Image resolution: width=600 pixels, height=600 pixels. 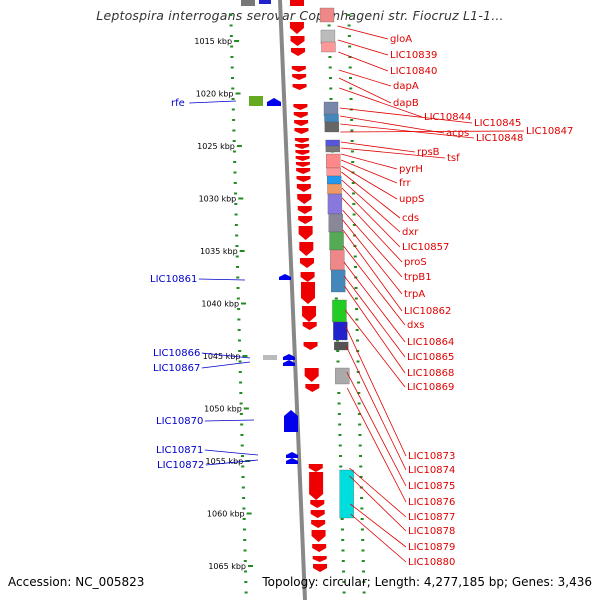 What do you see at coordinates (428, 152) in the screenshot?
I see `forward-gene-label: rpsB` at bounding box center [428, 152].